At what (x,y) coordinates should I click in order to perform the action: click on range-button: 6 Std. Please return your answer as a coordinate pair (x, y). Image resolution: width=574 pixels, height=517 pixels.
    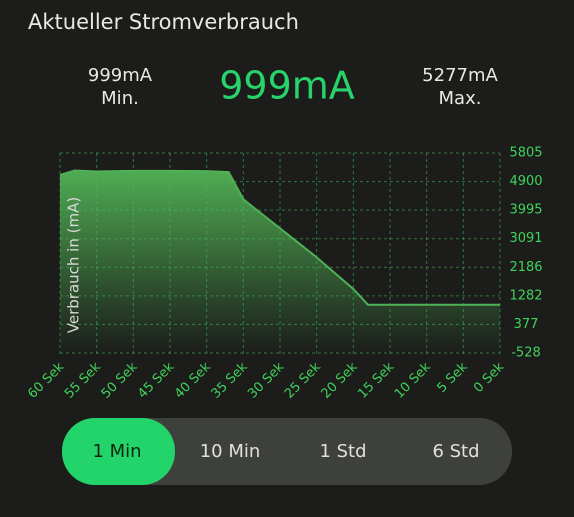
    Looking at the image, I should click on (455, 451).